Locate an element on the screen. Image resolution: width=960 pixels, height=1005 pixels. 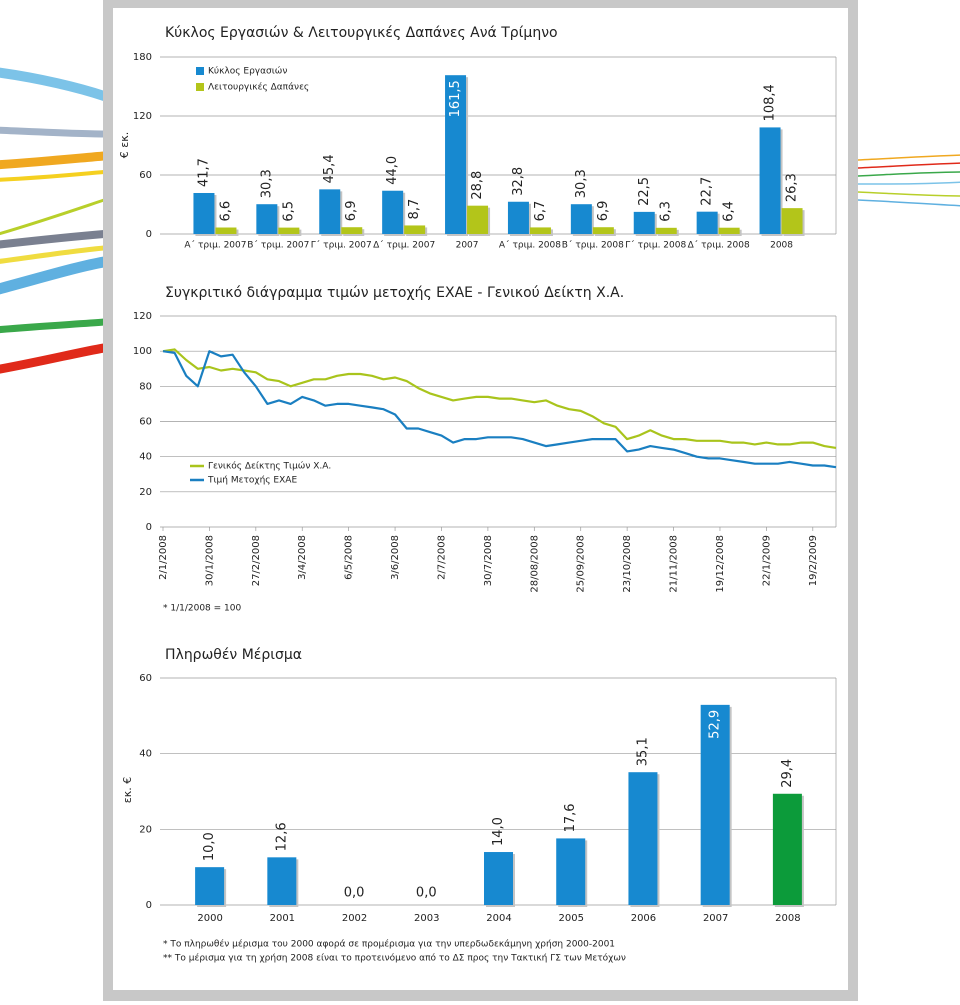
x-tick-label: 30/1/2008 is located at coordinates (209, 560).